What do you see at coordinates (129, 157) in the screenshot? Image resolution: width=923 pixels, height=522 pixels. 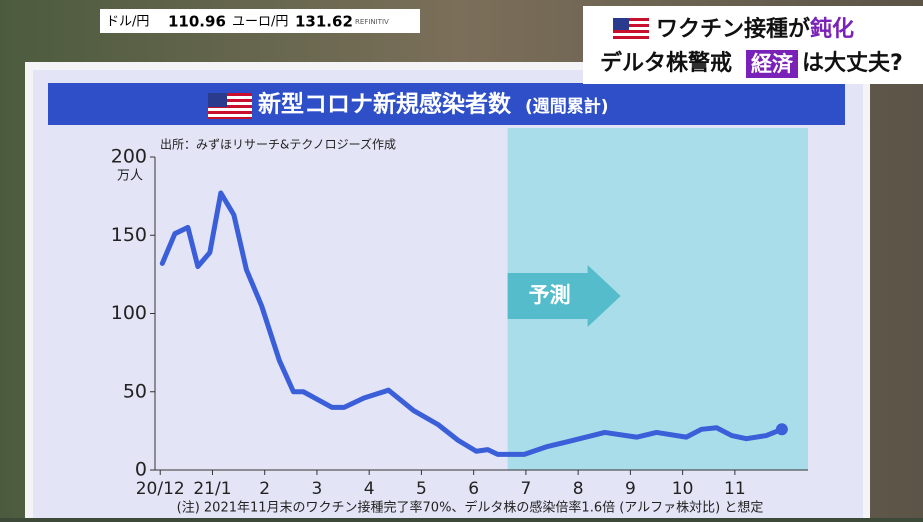 I see `y-tick-label: 200` at bounding box center [129, 157].